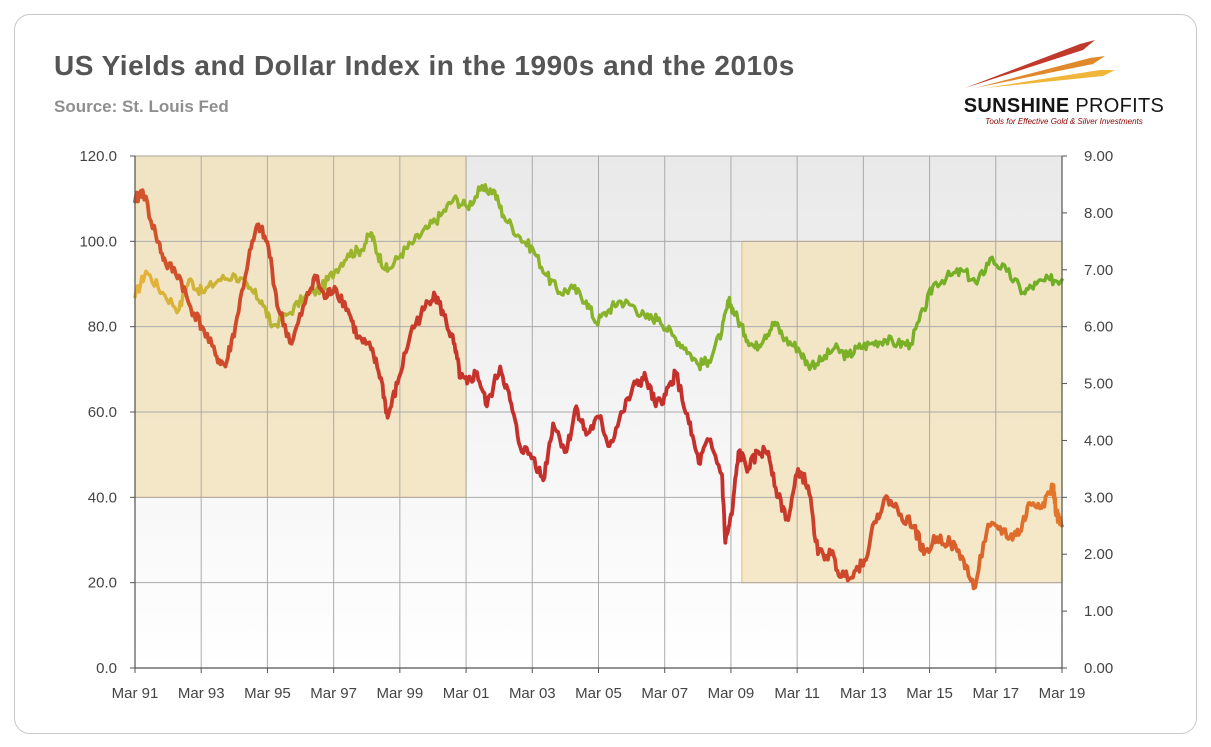 The height and width of the screenshot is (747, 1211). What do you see at coordinates (98, 241) in the screenshot?
I see `left-axis-tick-label: 100.0` at bounding box center [98, 241].